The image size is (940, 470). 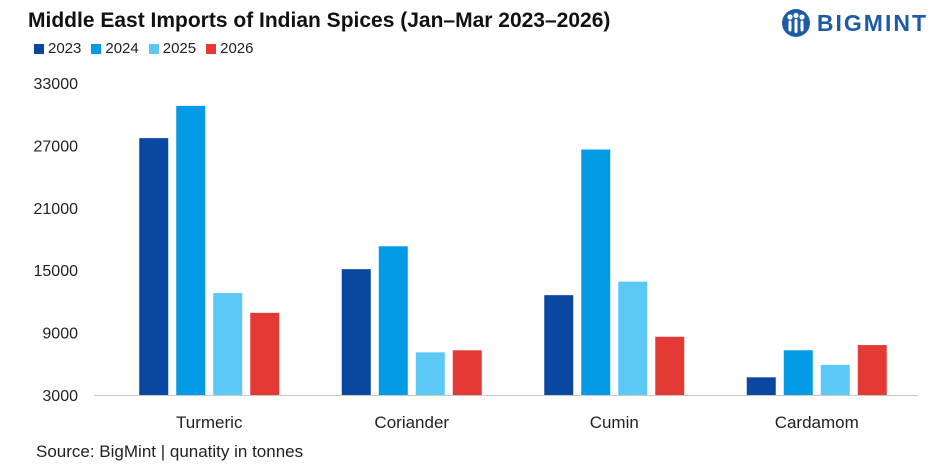 I want to click on bar-cumin-2023, so click(x=559, y=345).